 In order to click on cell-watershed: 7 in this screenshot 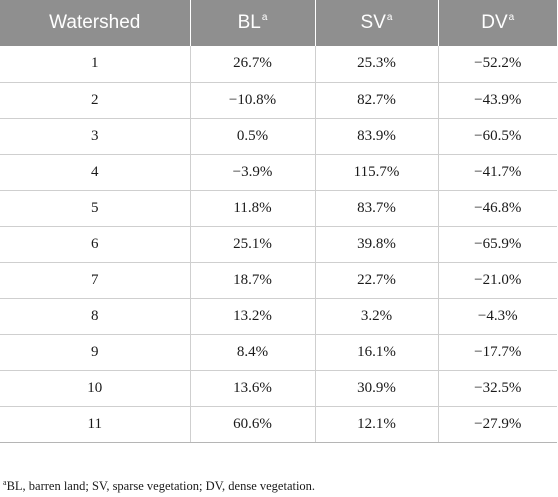, I will do `click(95, 280)`.